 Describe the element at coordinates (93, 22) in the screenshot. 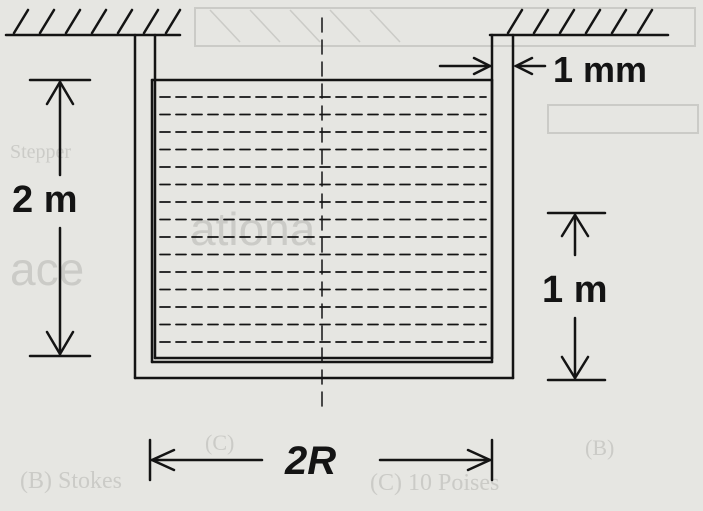

I see `ceiling-support-left` at that location.